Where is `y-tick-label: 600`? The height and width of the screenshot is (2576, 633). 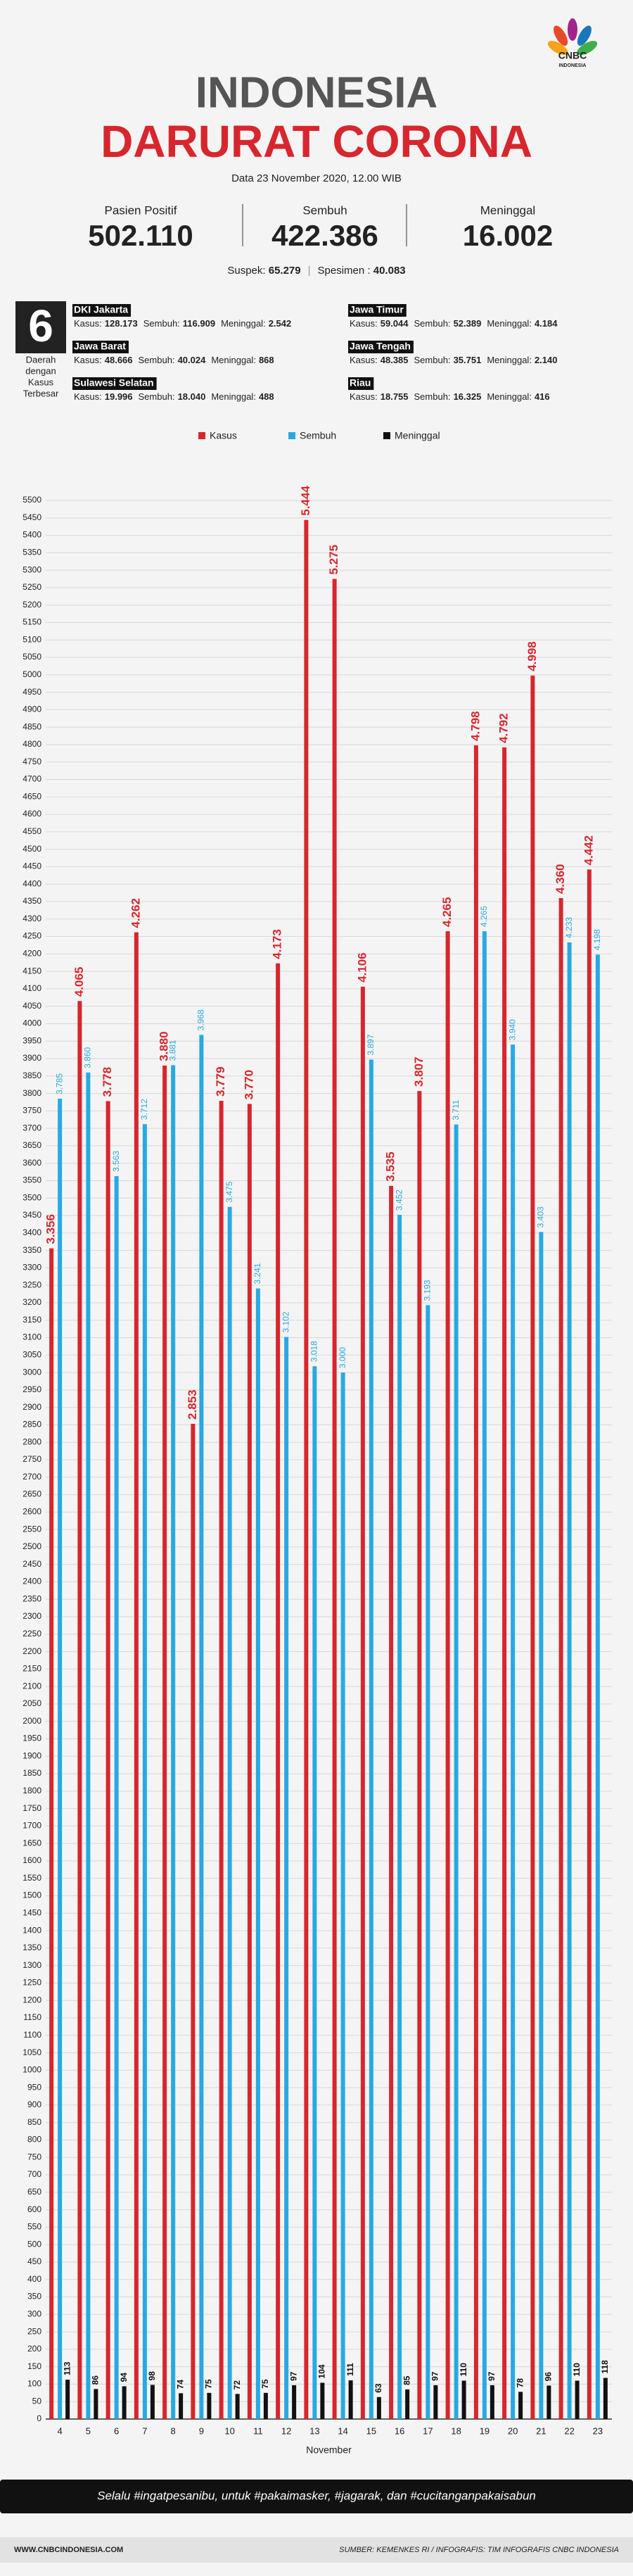
y-tick-label: 600 is located at coordinates (34, 2209).